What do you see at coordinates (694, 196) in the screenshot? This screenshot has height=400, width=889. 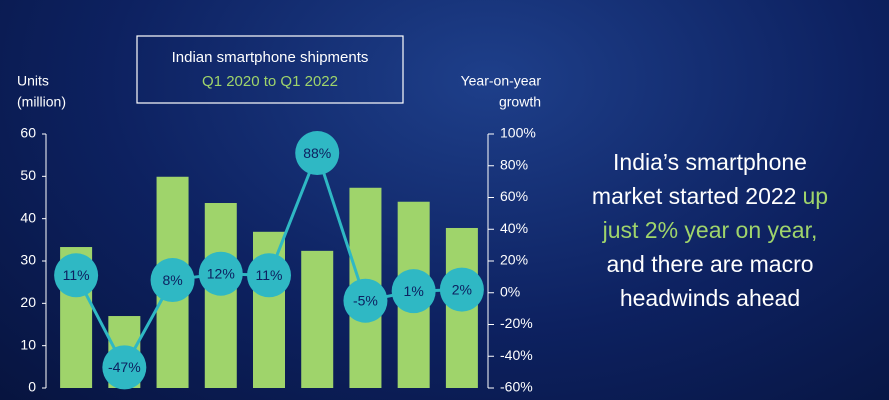 I see `annotation-text: market started 2022` at bounding box center [694, 196].